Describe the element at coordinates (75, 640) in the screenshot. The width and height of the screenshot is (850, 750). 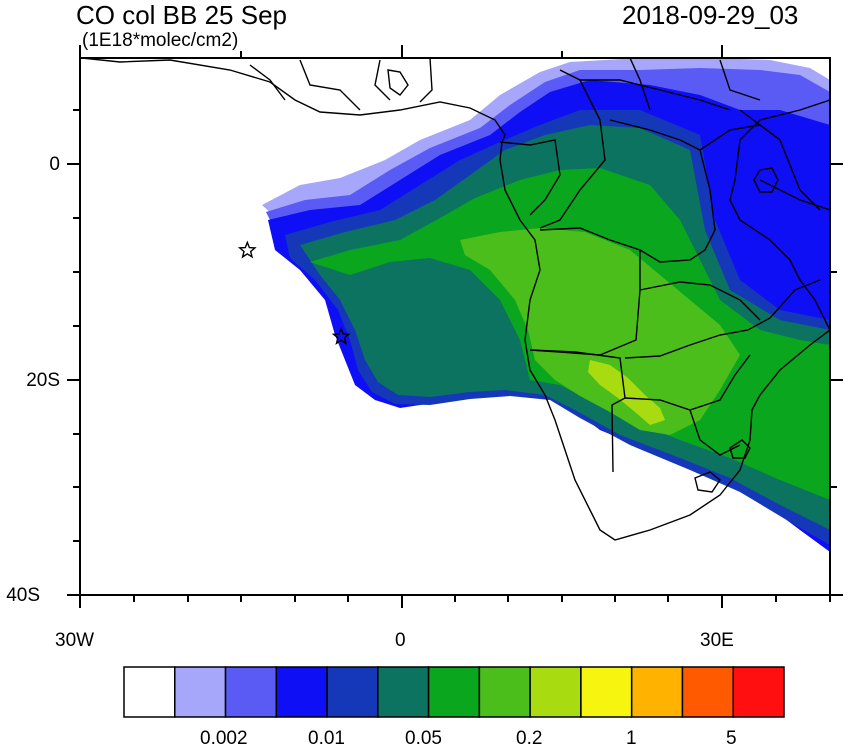
I see `x-label-30w: 30W` at that location.